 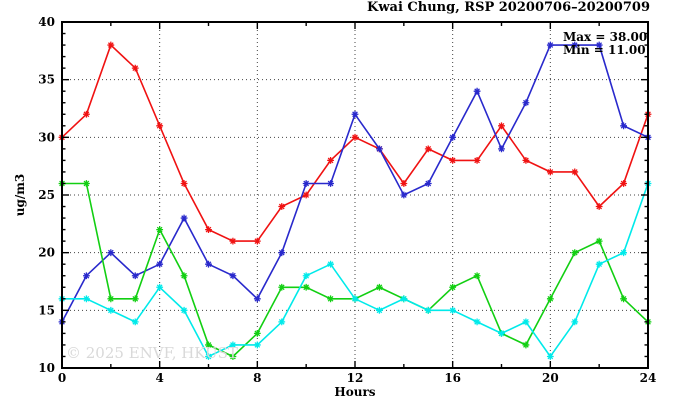 I want to click on y-tick-label: 15, so click(x=46, y=310).